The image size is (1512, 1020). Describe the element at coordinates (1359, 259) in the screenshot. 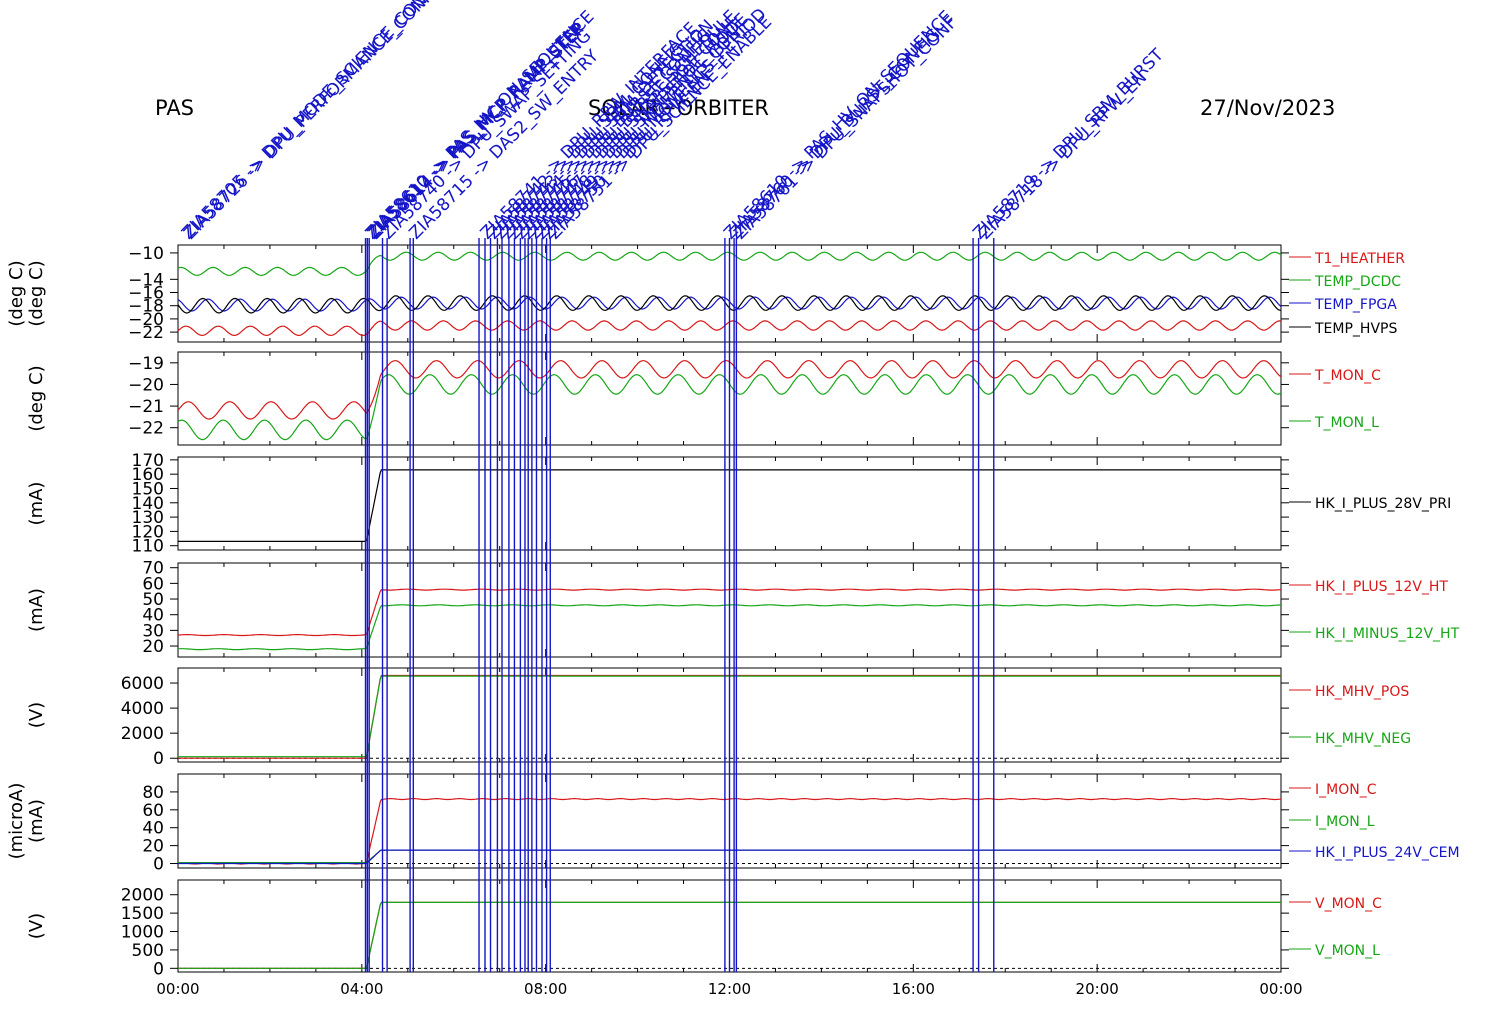

I see `series-label: T1_HEATHER` at that location.